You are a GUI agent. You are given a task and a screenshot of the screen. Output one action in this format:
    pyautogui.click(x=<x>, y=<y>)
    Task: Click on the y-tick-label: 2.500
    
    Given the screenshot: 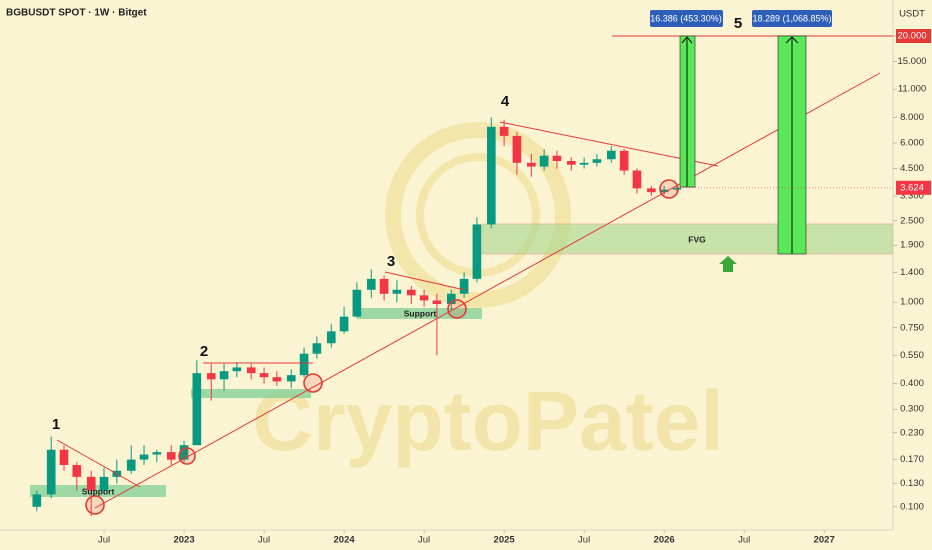 What is the action you would take?
    pyautogui.click(x=912, y=220)
    